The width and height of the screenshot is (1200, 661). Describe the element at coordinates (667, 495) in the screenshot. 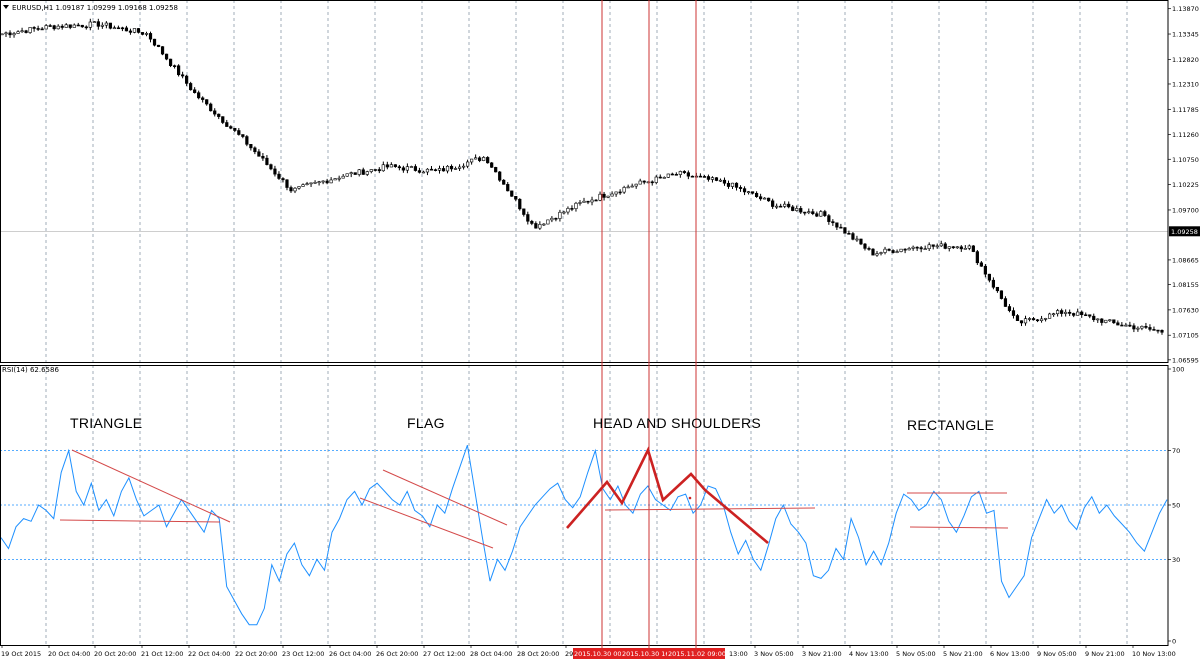

I see `head-shoulders-outline` at that location.